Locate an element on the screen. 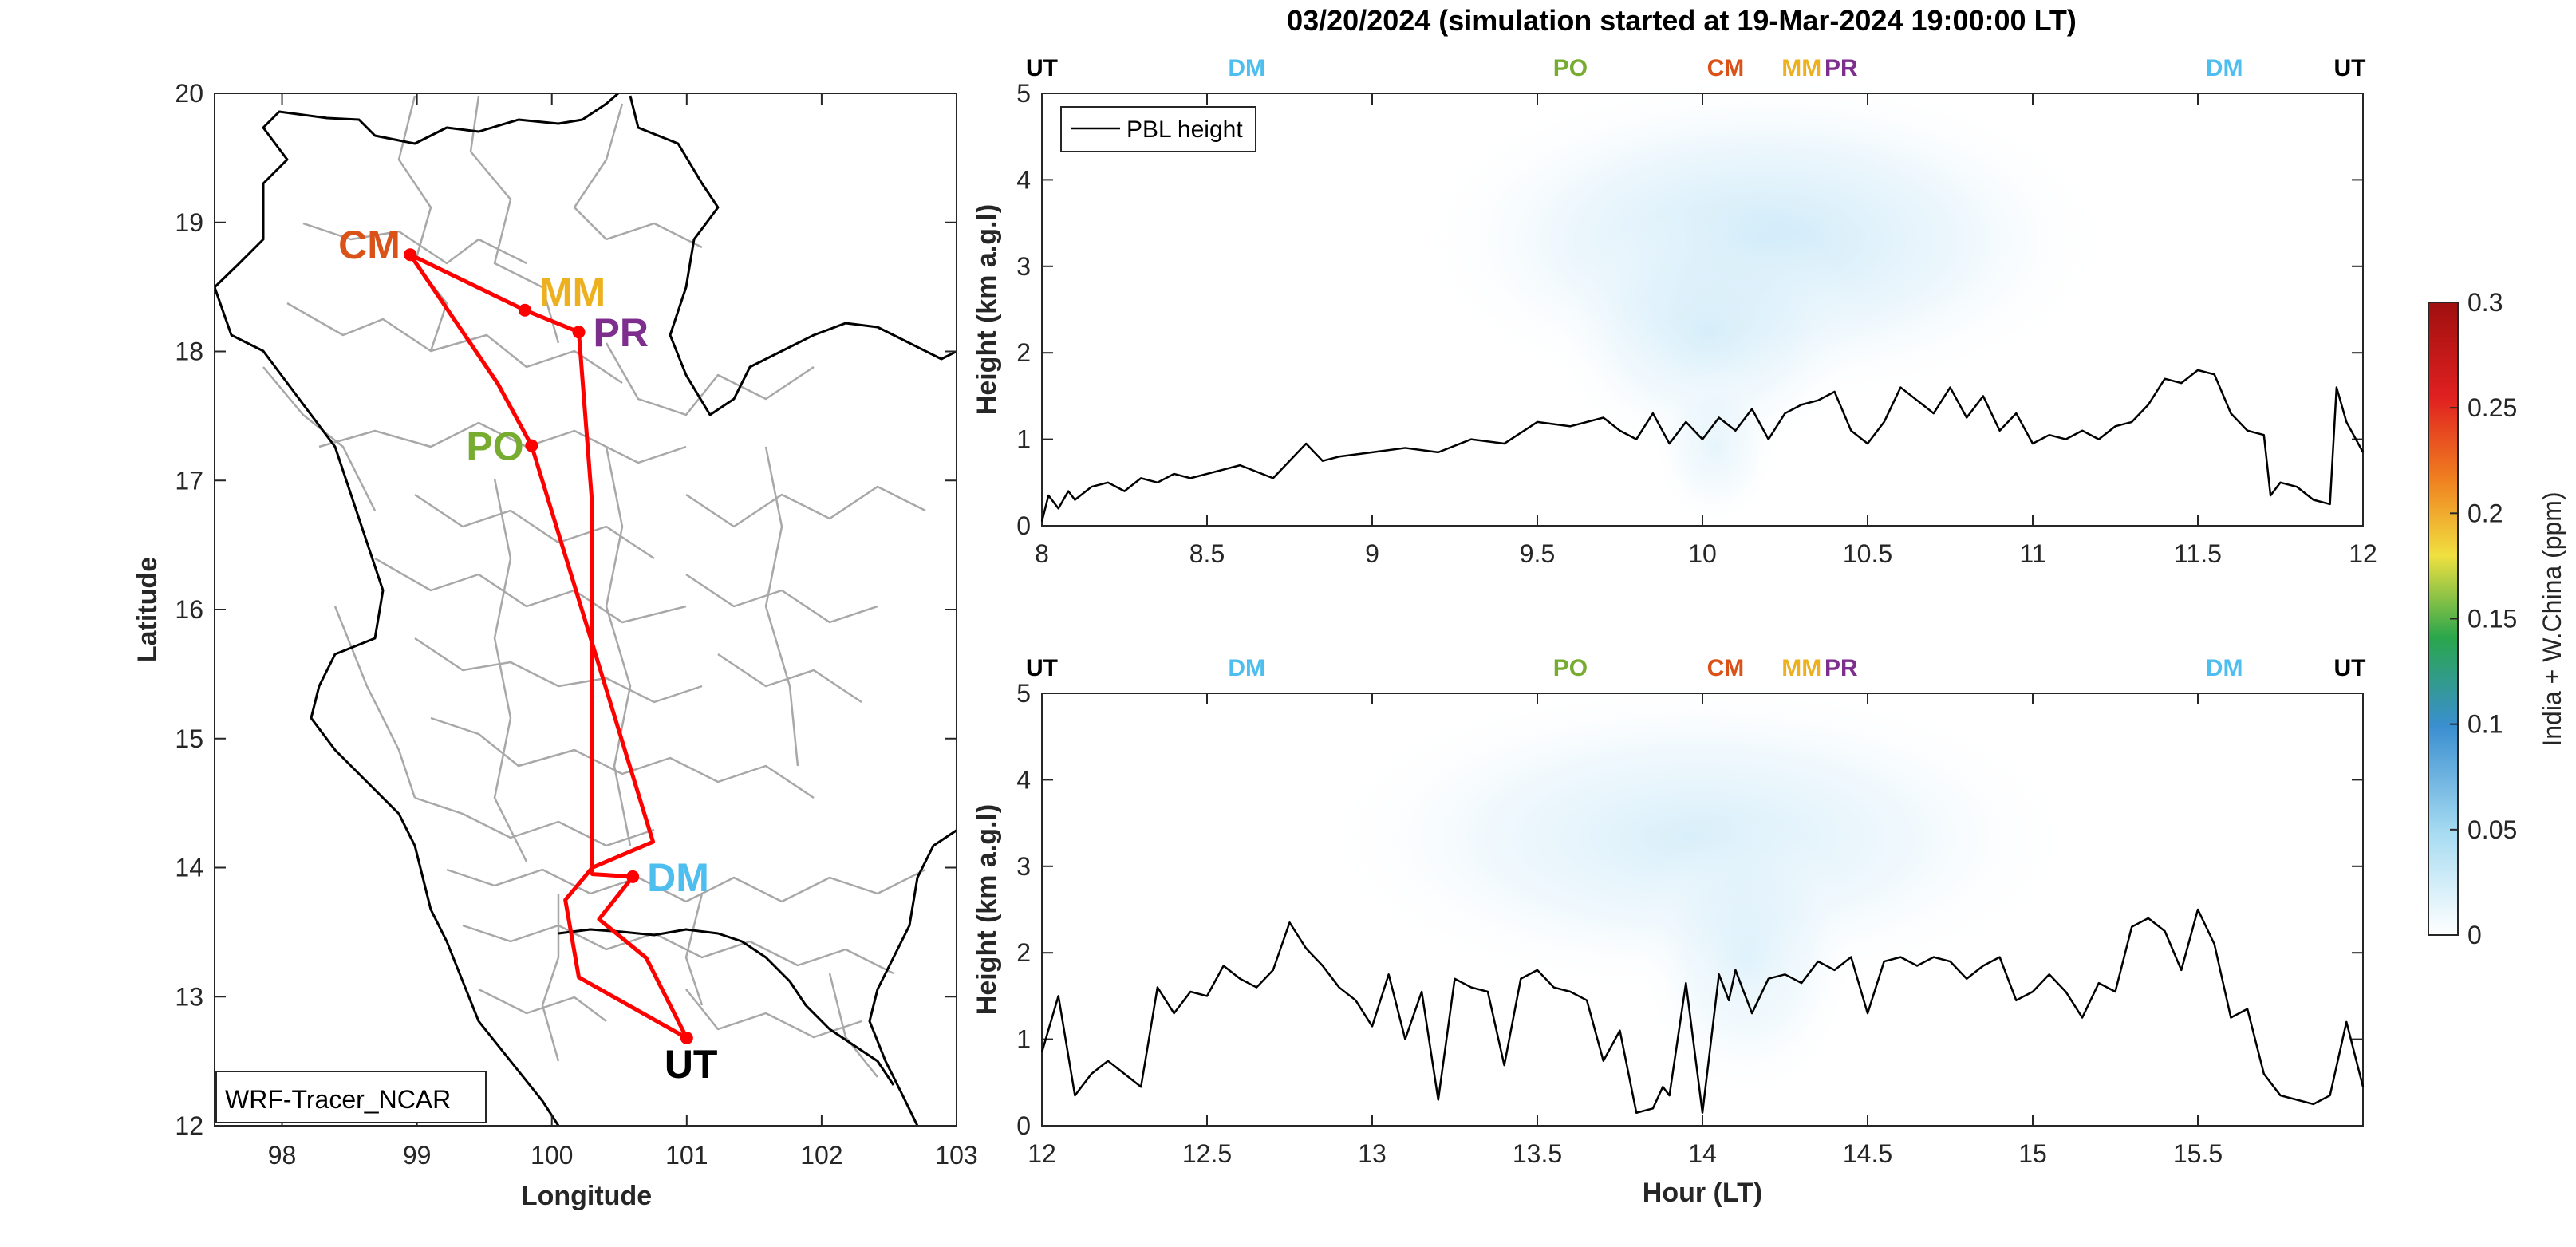 Image resolution: width=2576 pixels, height=1247 pixels. map-ytick-label: 14 is located at coordinates (189, 868).